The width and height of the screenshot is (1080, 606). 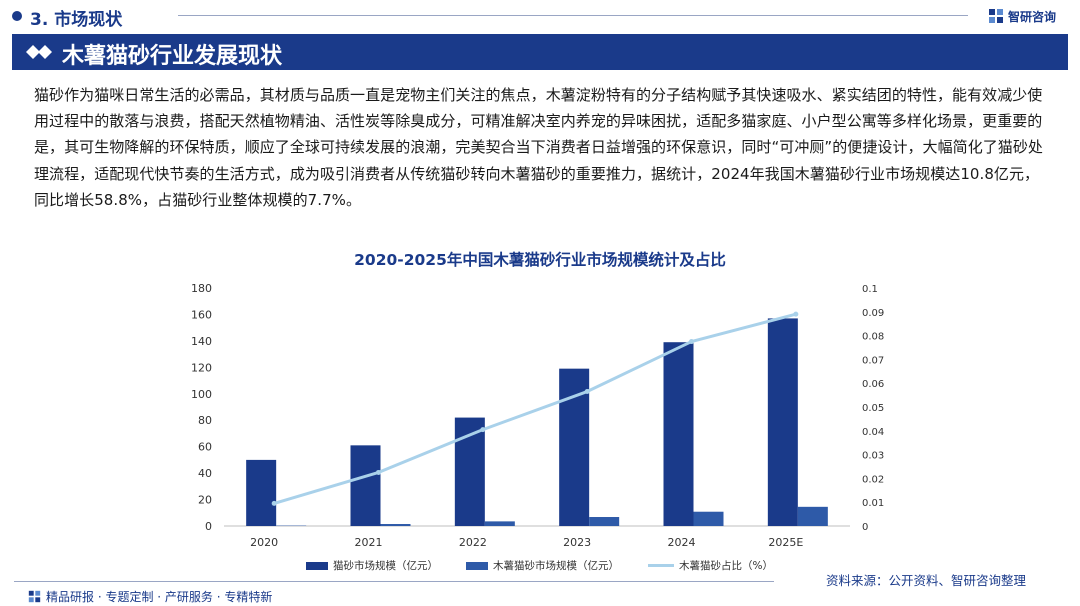 What do you see at coordinates (201, 394) in the screenshot?
I see `y-left-tick-label: 100` at bounding box center [201, 394].